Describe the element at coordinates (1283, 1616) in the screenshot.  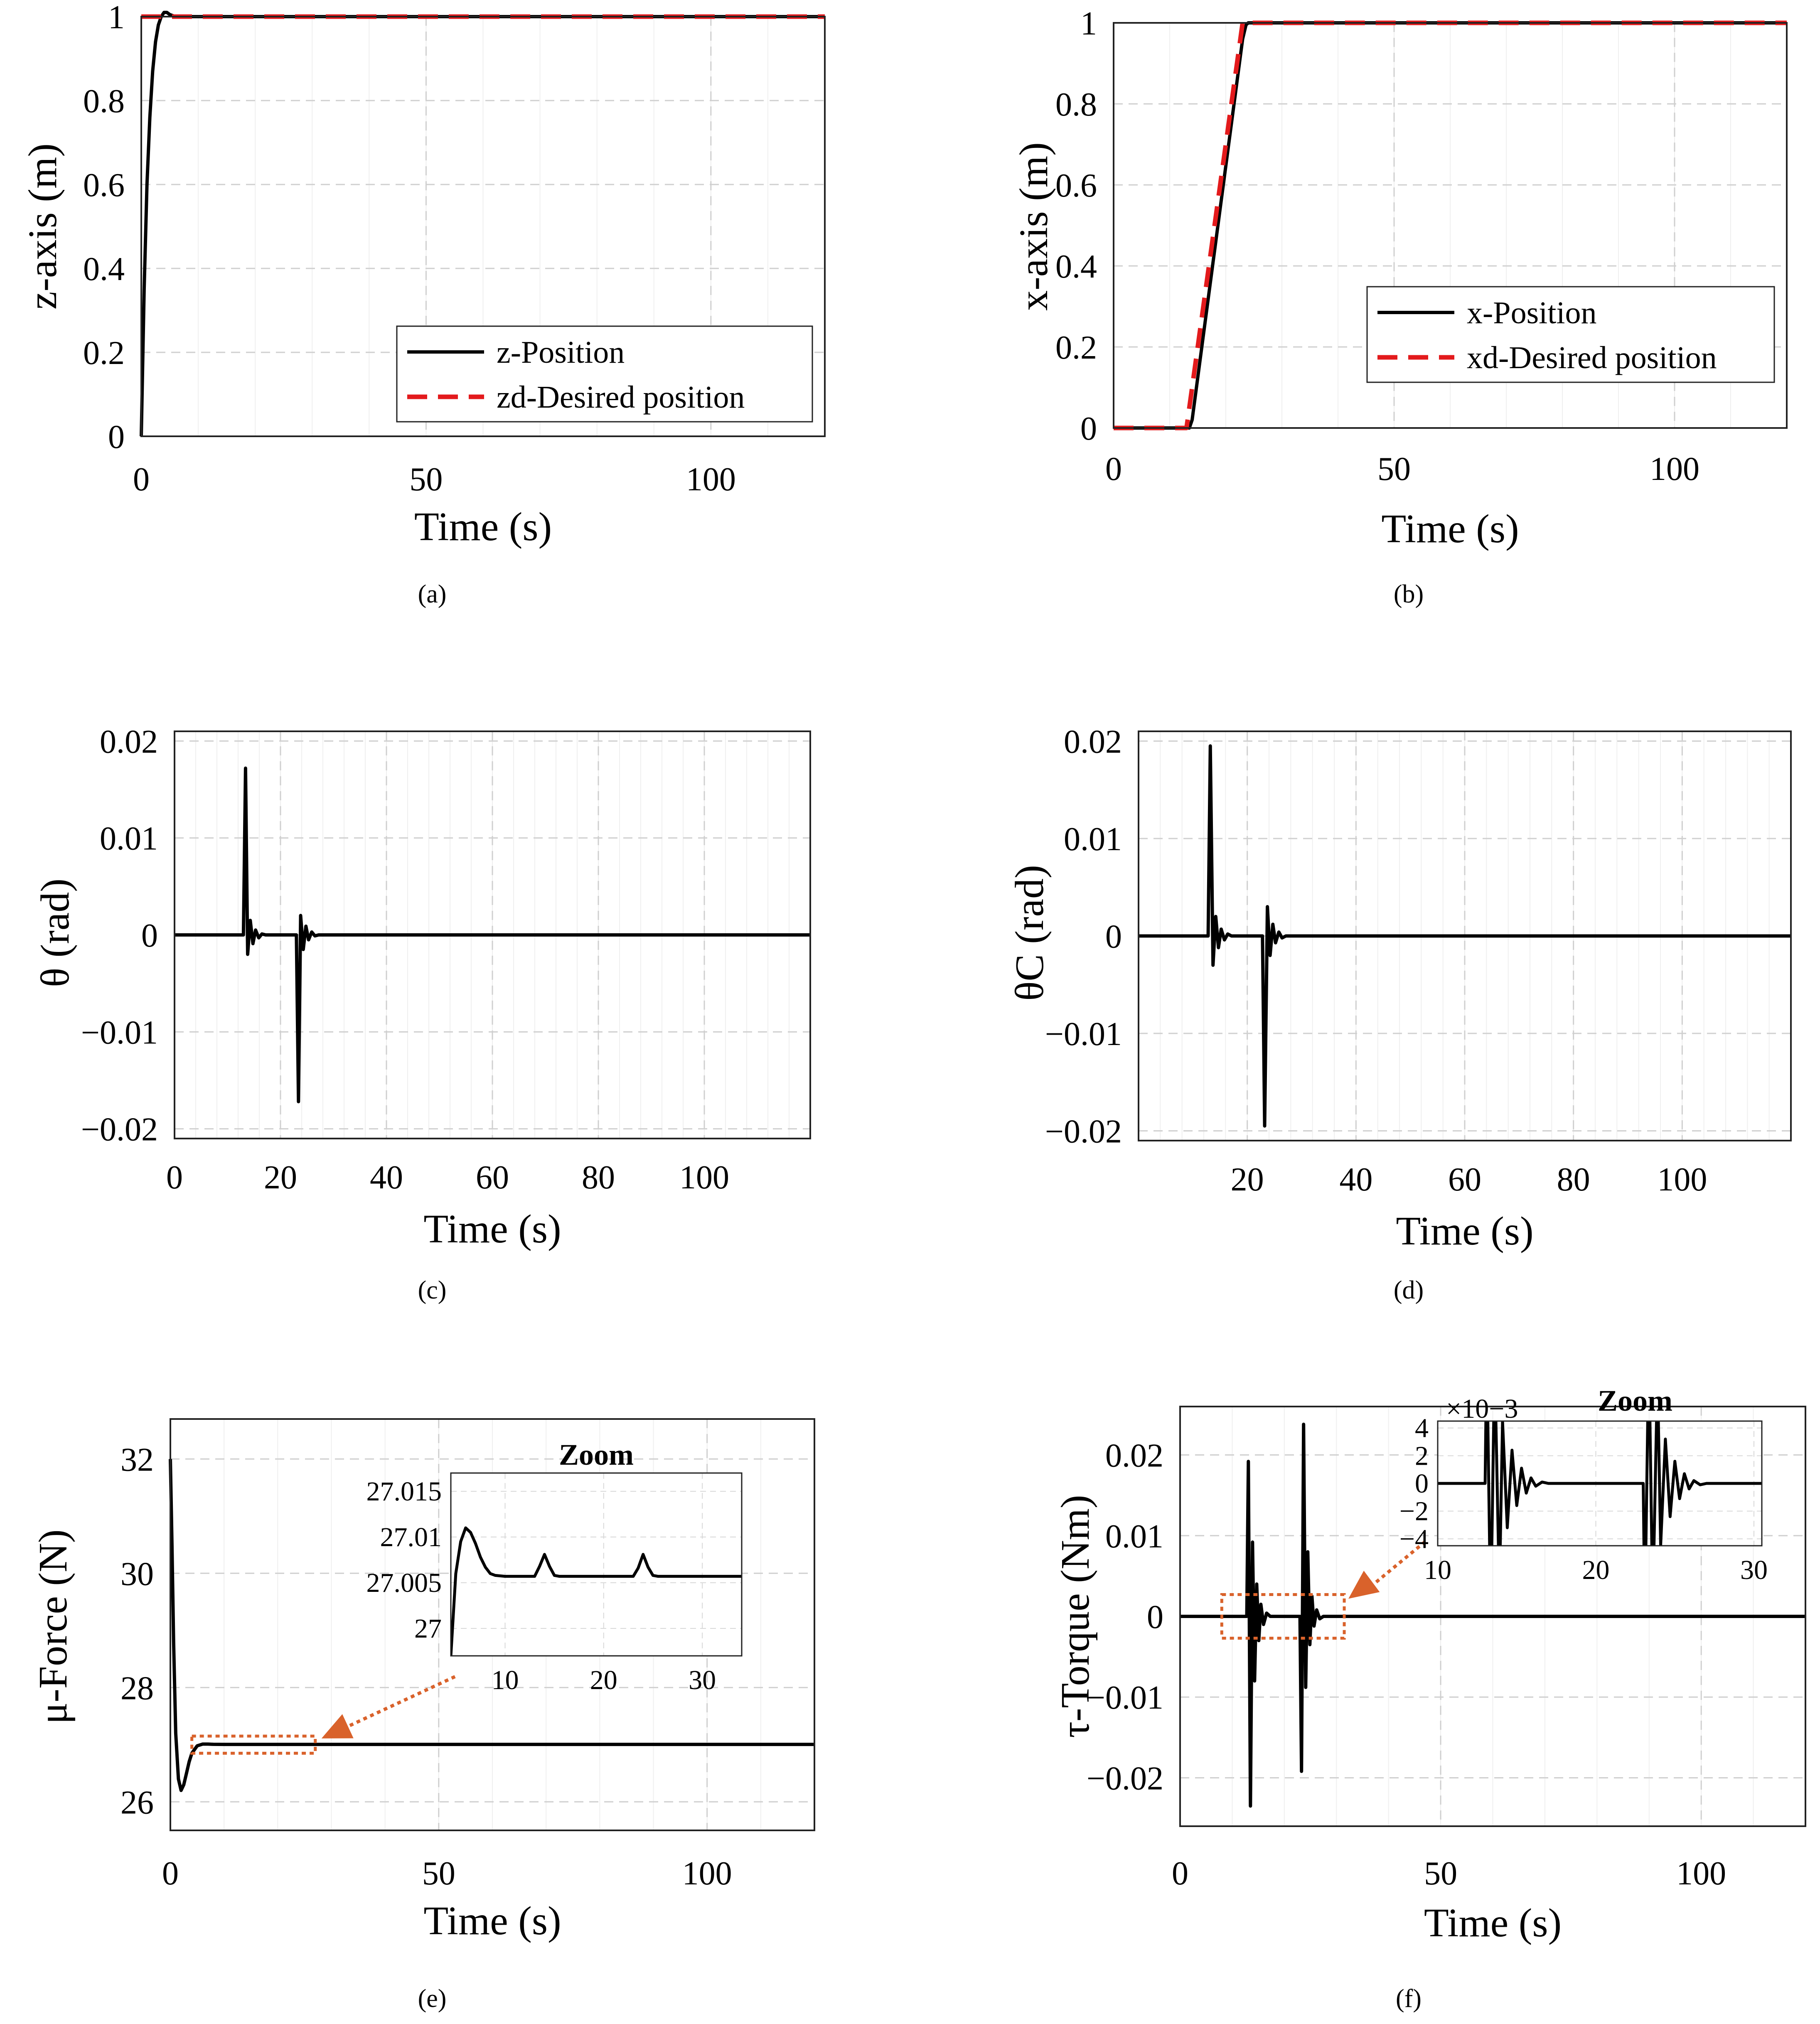
I see `zoom-region-box` at that location.